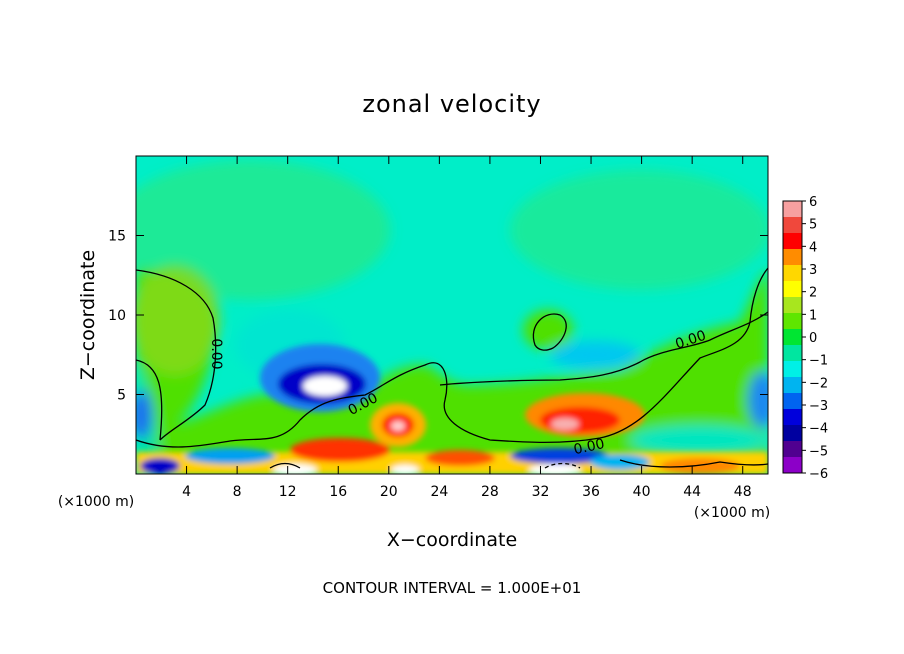 This screenshot has width=904, height=654. Describe the element at coordinates (288, 492) in the screenshot. I see `x-tick-label: 12` at that location.